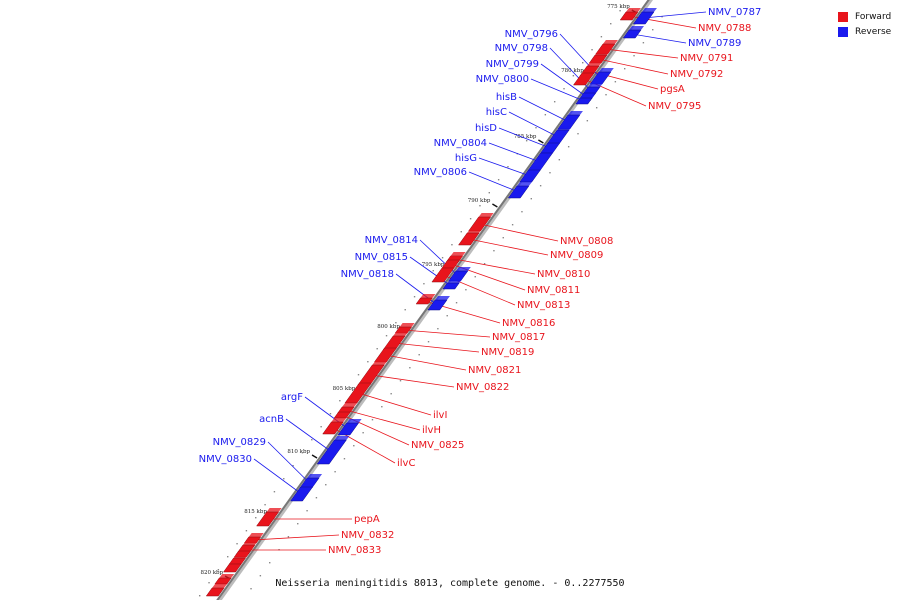  I want to click on gene-label-hisb: hisB, so click(506, 97).